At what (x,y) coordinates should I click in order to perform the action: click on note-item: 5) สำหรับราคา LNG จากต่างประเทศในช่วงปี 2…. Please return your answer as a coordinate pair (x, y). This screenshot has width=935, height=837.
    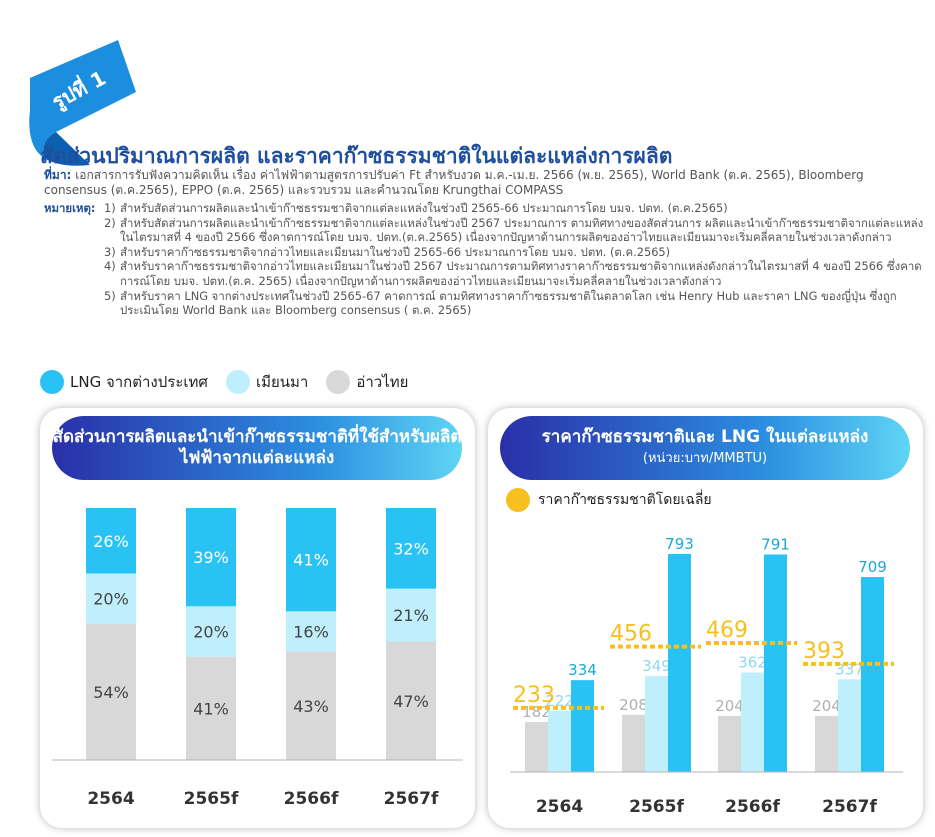
    Looking at the image, I should click on (514, 303).